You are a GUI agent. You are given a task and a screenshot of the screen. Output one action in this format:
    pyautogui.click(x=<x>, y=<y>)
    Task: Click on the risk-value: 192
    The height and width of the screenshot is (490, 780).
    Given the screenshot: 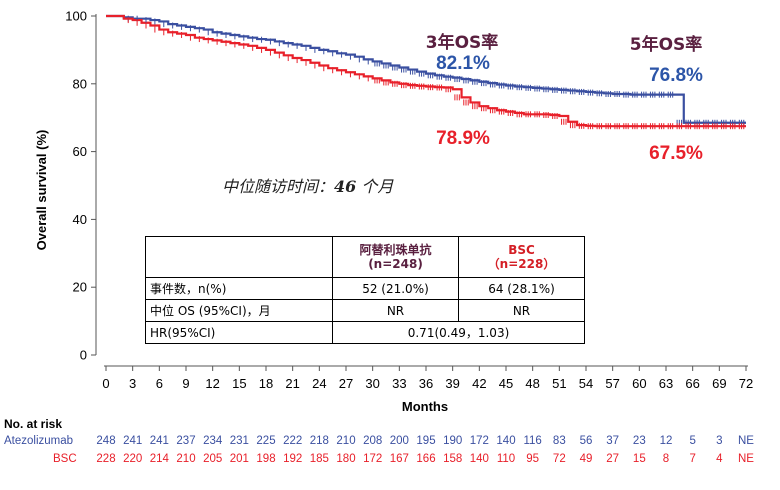 What is the action you would take?
    pyautogui.click(x=292, y=459)
    